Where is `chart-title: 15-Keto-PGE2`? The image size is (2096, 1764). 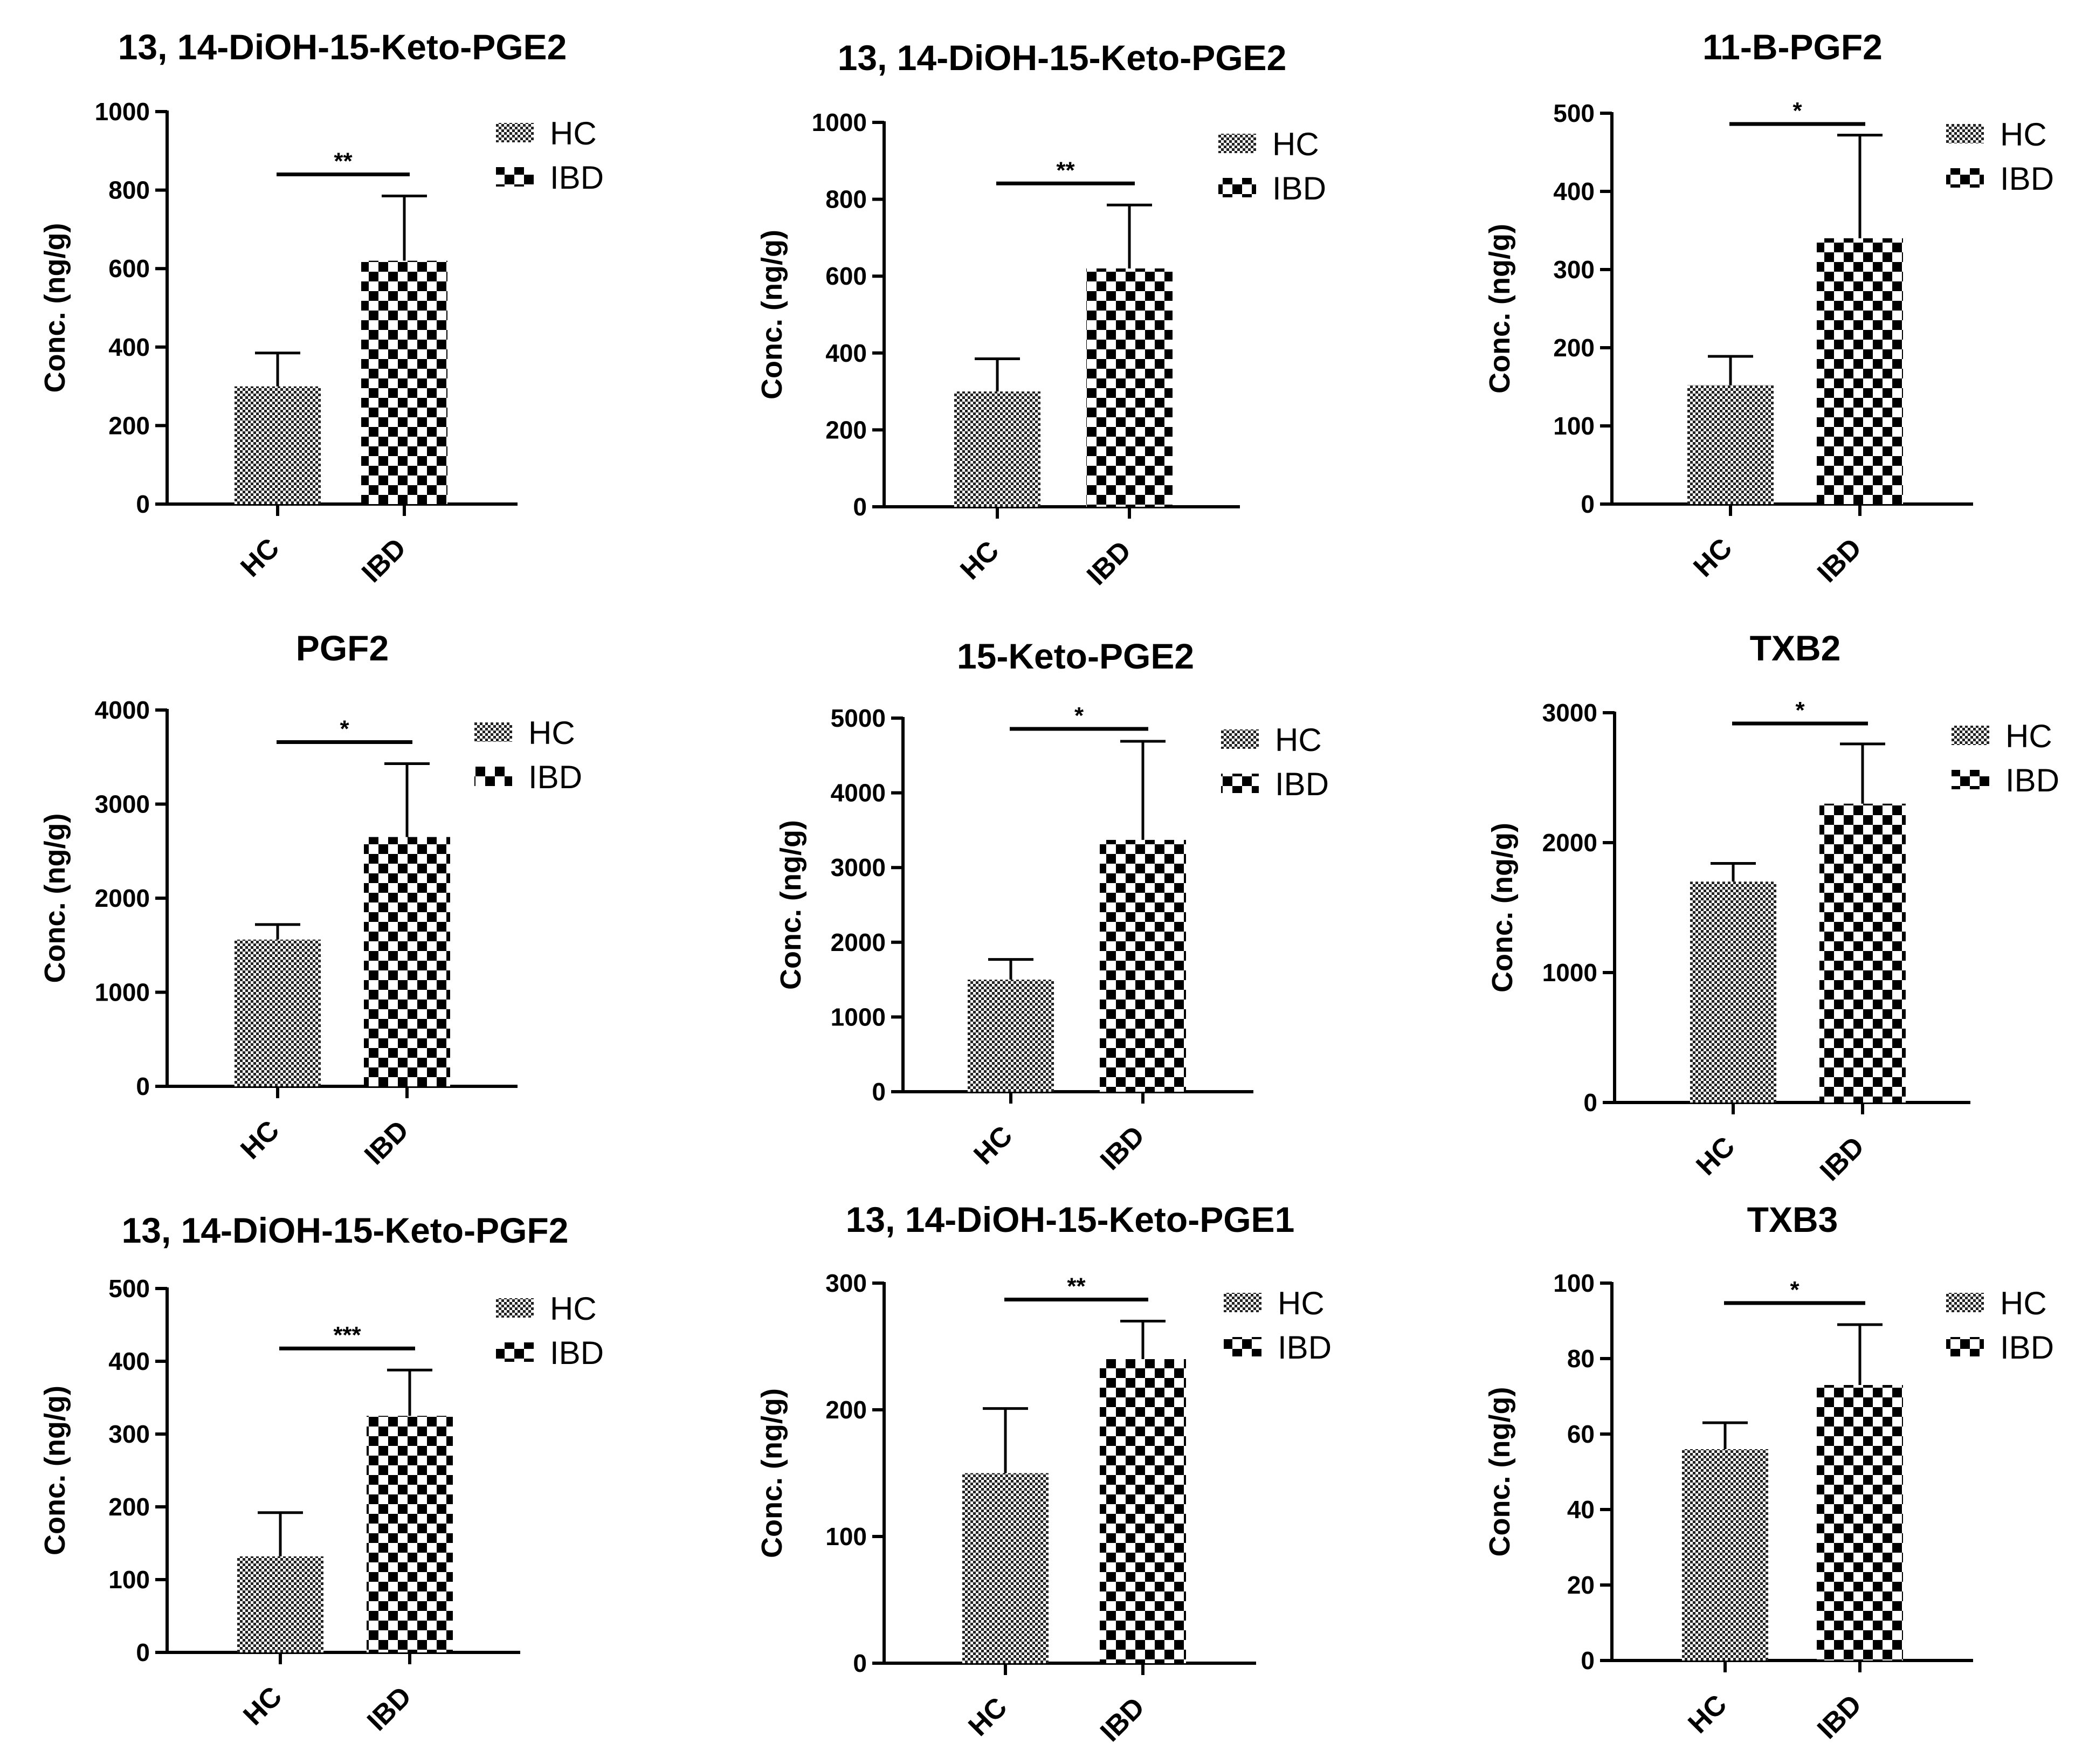 chart-title: 15-Keto-PGE2 is located at coordinates (1075, 656).